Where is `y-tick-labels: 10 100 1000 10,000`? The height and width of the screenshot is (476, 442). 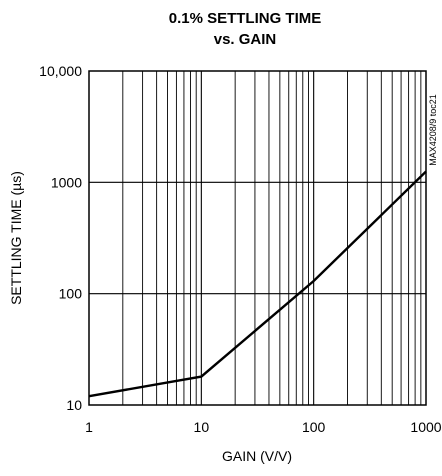
y-tick-labels: 10 100 1000 10,000 is located at coordinates (60, 238).